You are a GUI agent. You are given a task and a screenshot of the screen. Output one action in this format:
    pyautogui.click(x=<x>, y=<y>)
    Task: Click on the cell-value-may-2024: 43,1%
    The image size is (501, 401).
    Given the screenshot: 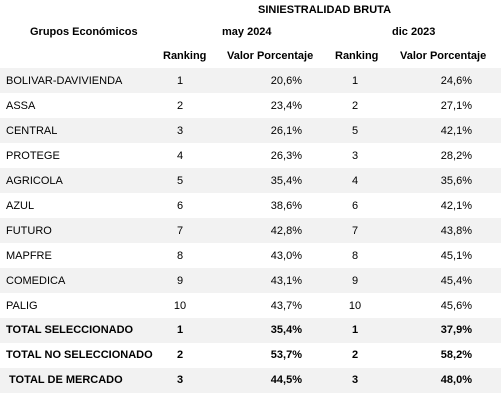 What is the action you would take?
    pyautogui.click(x=286, y=281)
    